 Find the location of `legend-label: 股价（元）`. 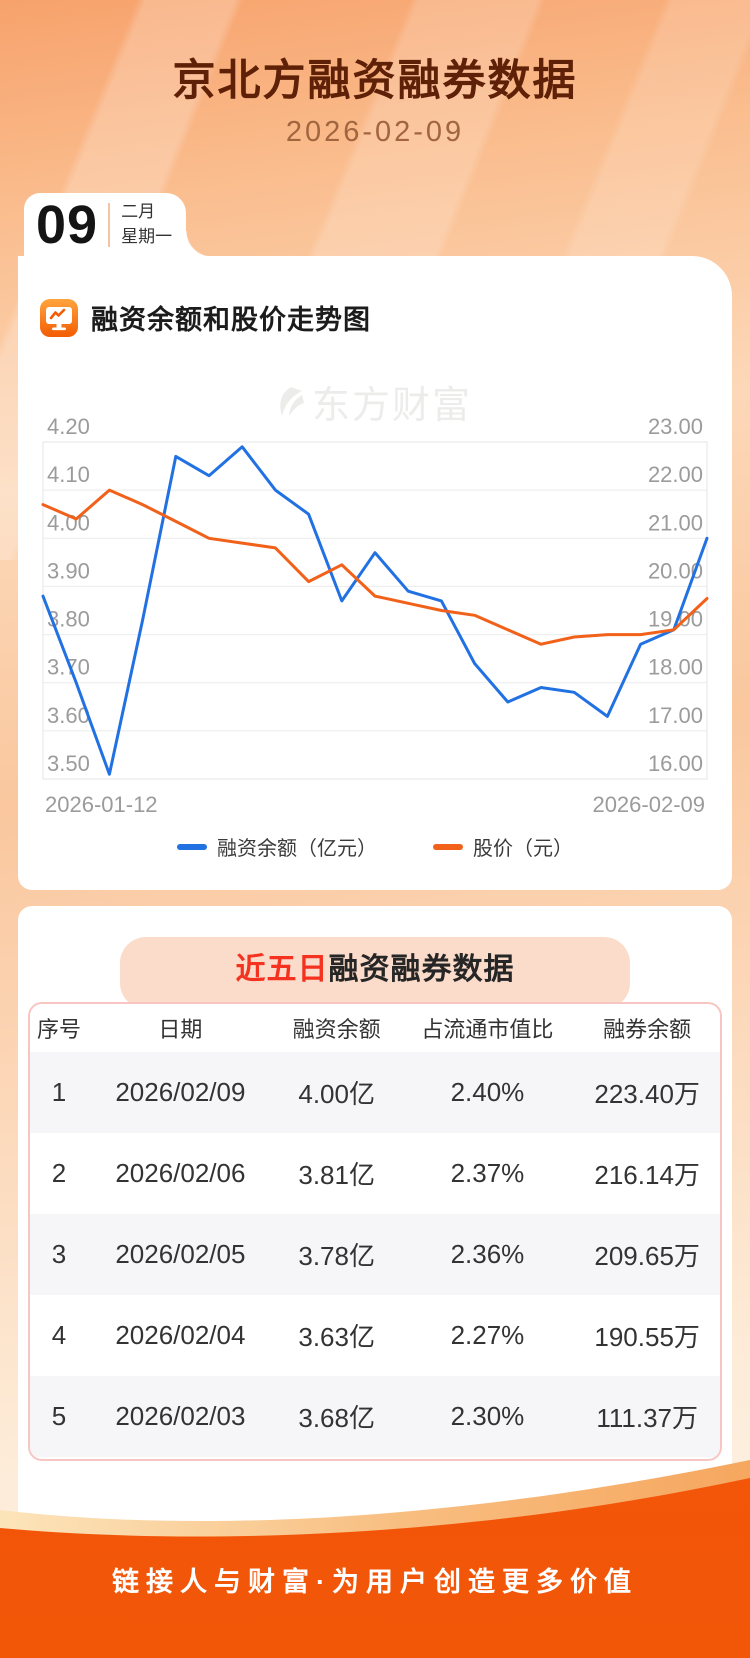

legend-label: 股价（元） is located at coordinates (523, 849).